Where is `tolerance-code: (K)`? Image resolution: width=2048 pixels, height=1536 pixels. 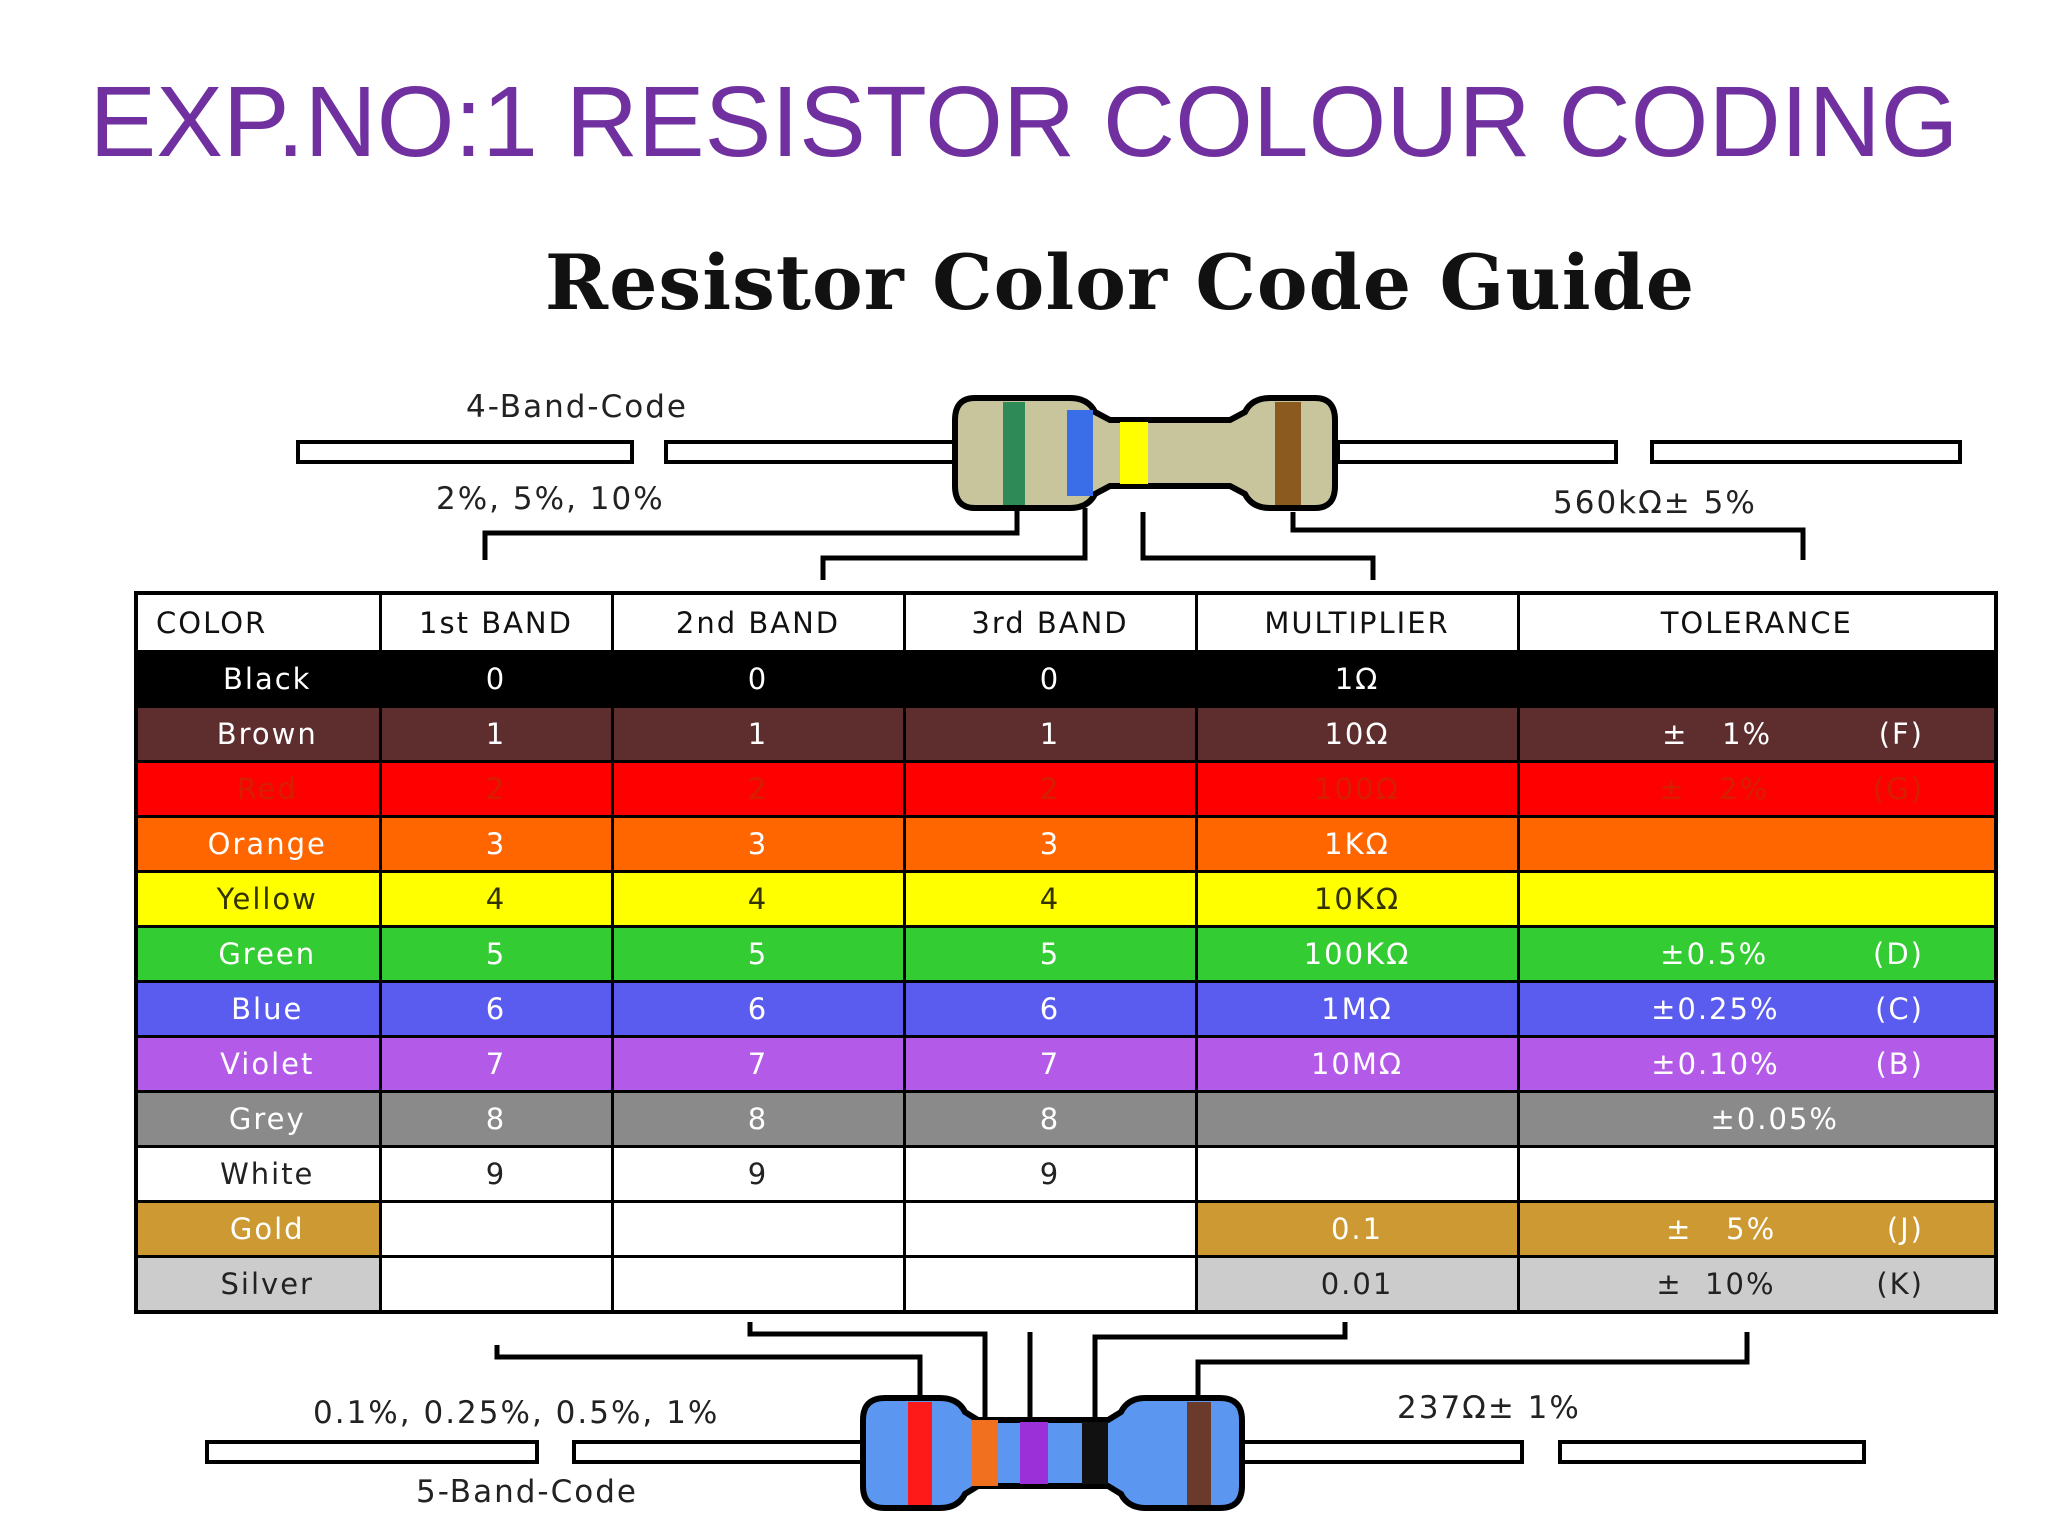
tolerance-code: (K) is located at coordinates (1900, 1284).